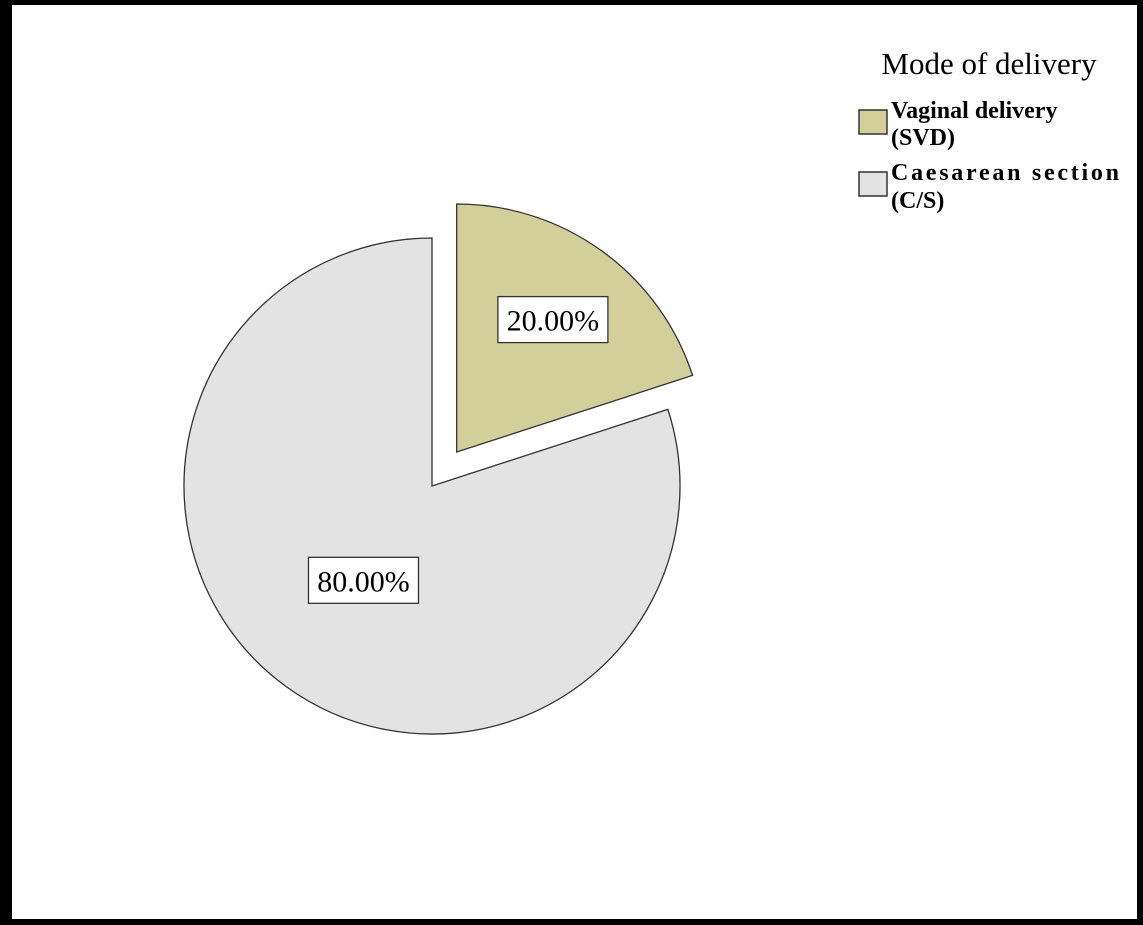 The image size is (1143, 925). I want to click on data-label-text-vaginal-delivery: 20.00%, so click(553, 321).